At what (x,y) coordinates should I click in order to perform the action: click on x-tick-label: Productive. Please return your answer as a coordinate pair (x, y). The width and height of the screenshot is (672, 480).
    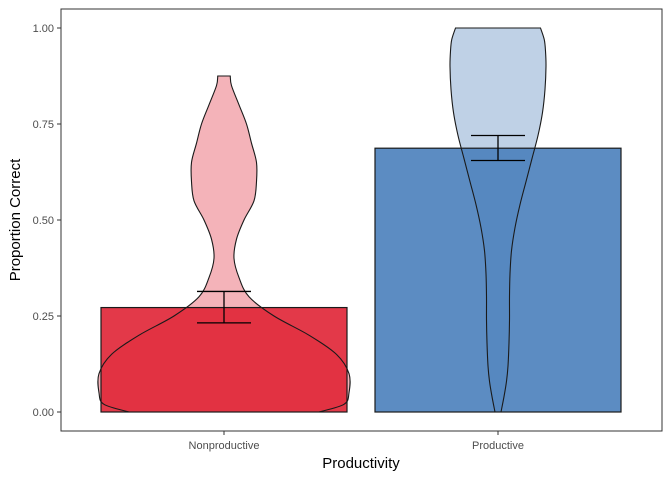
    Looking at the image, I should click on (498, 446).